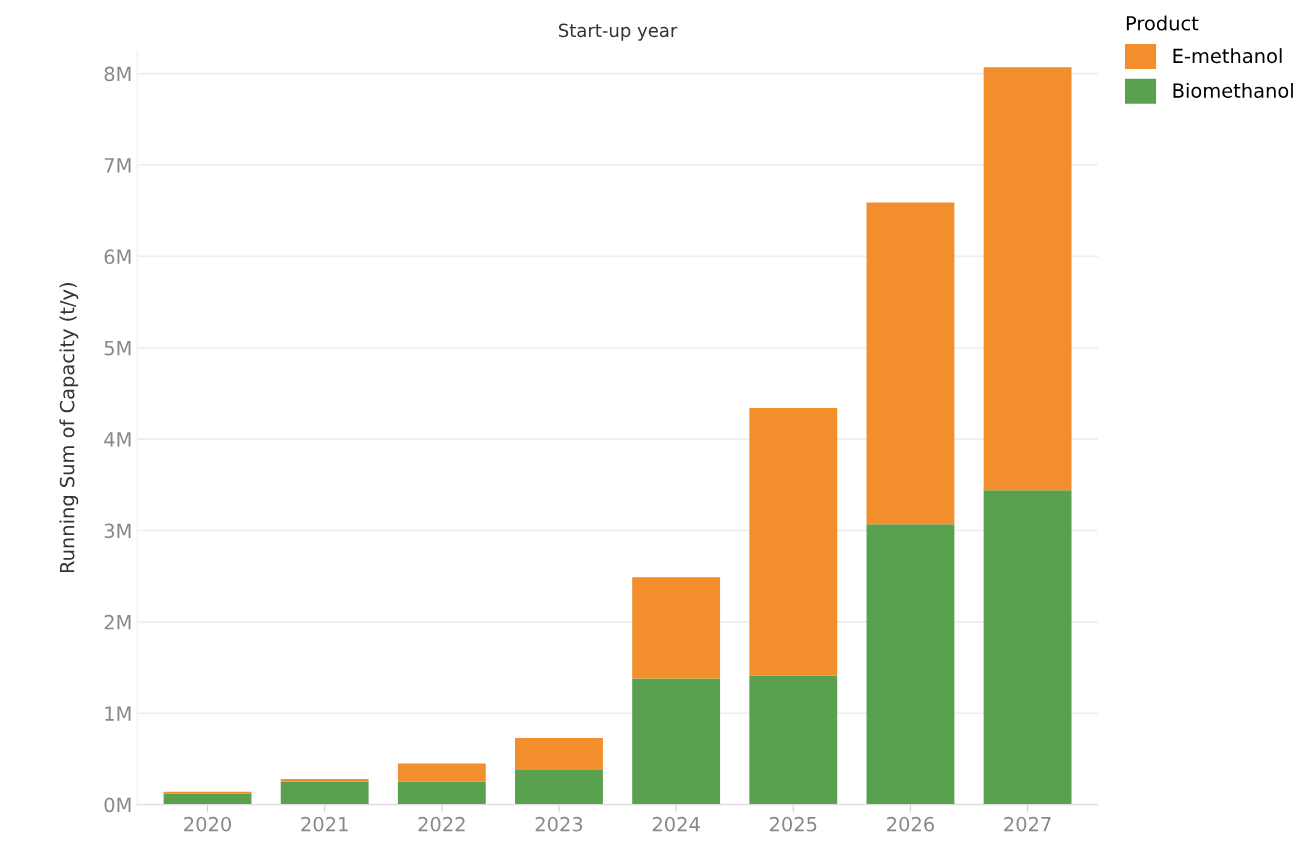 The image size is (1307, 847). I want to click on y-tick-label: 6M, so click(117, 257).